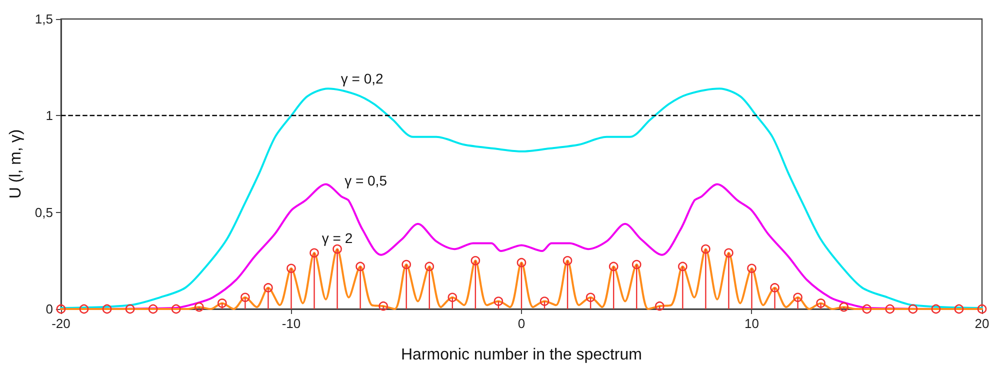 This screenshot has height=386, width=1000. I want to click on x-tick-label: 0, so click(522, 323).